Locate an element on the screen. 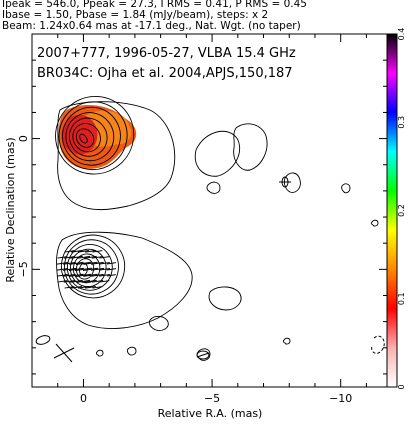 The height and width of the screenshot is (424, 409). beam-ellipse is located at coordinates (43, 340).